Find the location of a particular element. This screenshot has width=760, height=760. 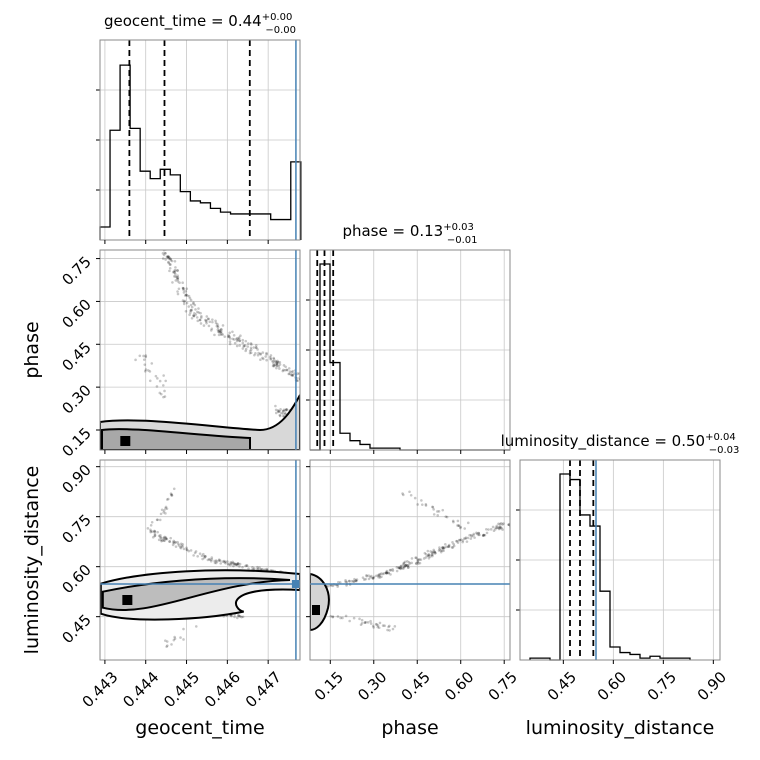

panel-scatter-geocent_time-phase is located at coordinates (200, 350).